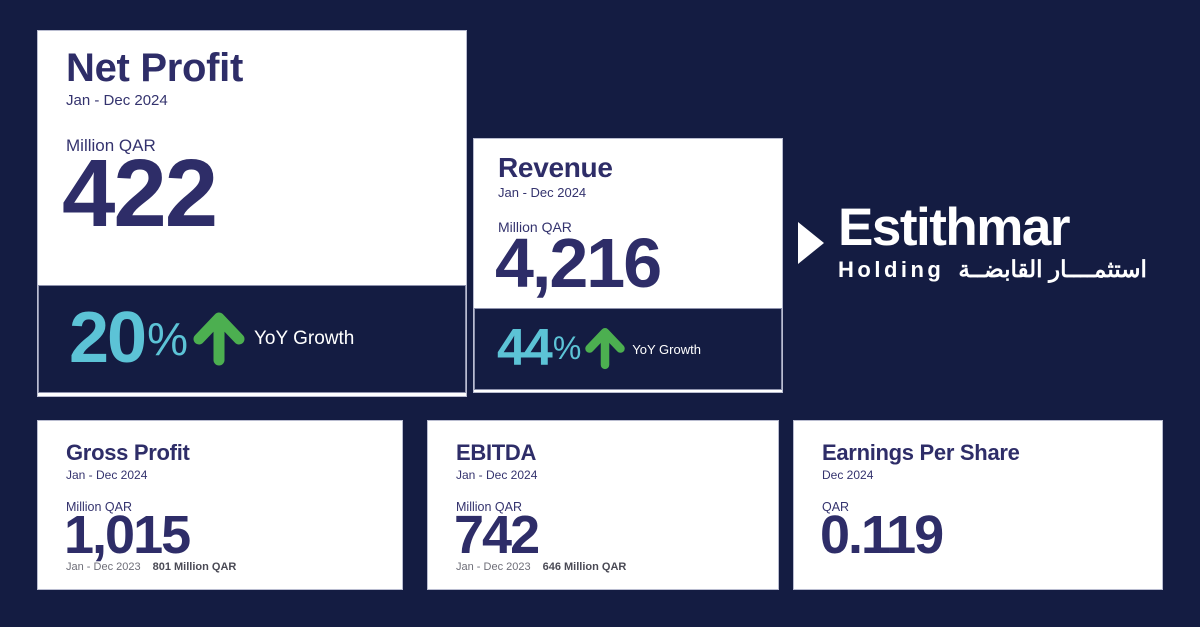 This screenshot has width=1200, height=627. Describe the element at coordinates (1052, 269) in the screenshot. I see `brand-arabic-label: استثمــــار القابضــة` at that location.